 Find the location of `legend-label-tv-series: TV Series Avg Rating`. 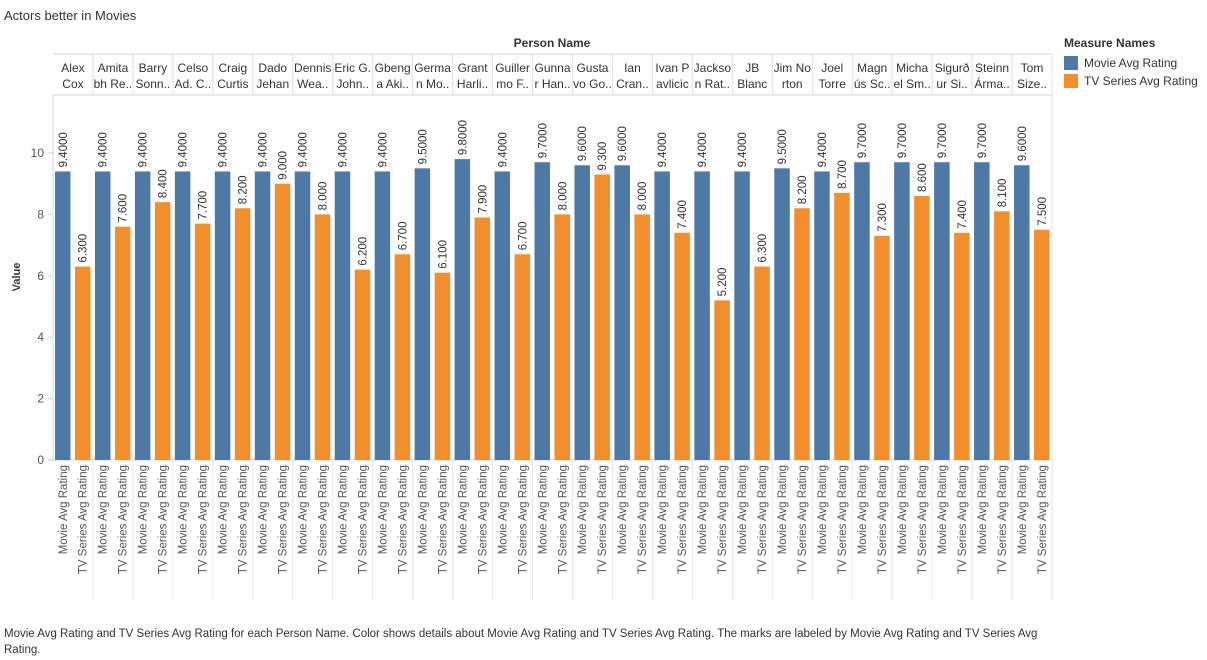

legend-label-tv-series: TV Series Avg Rating is located at coordinates (1141, 81).